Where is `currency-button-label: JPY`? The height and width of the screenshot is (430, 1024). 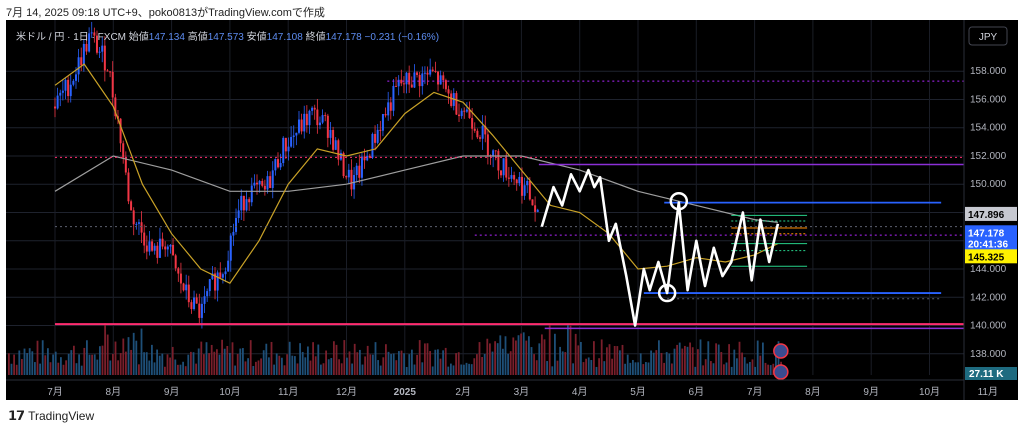 currency-button-label: JPY is located at coordinates (988, 37).